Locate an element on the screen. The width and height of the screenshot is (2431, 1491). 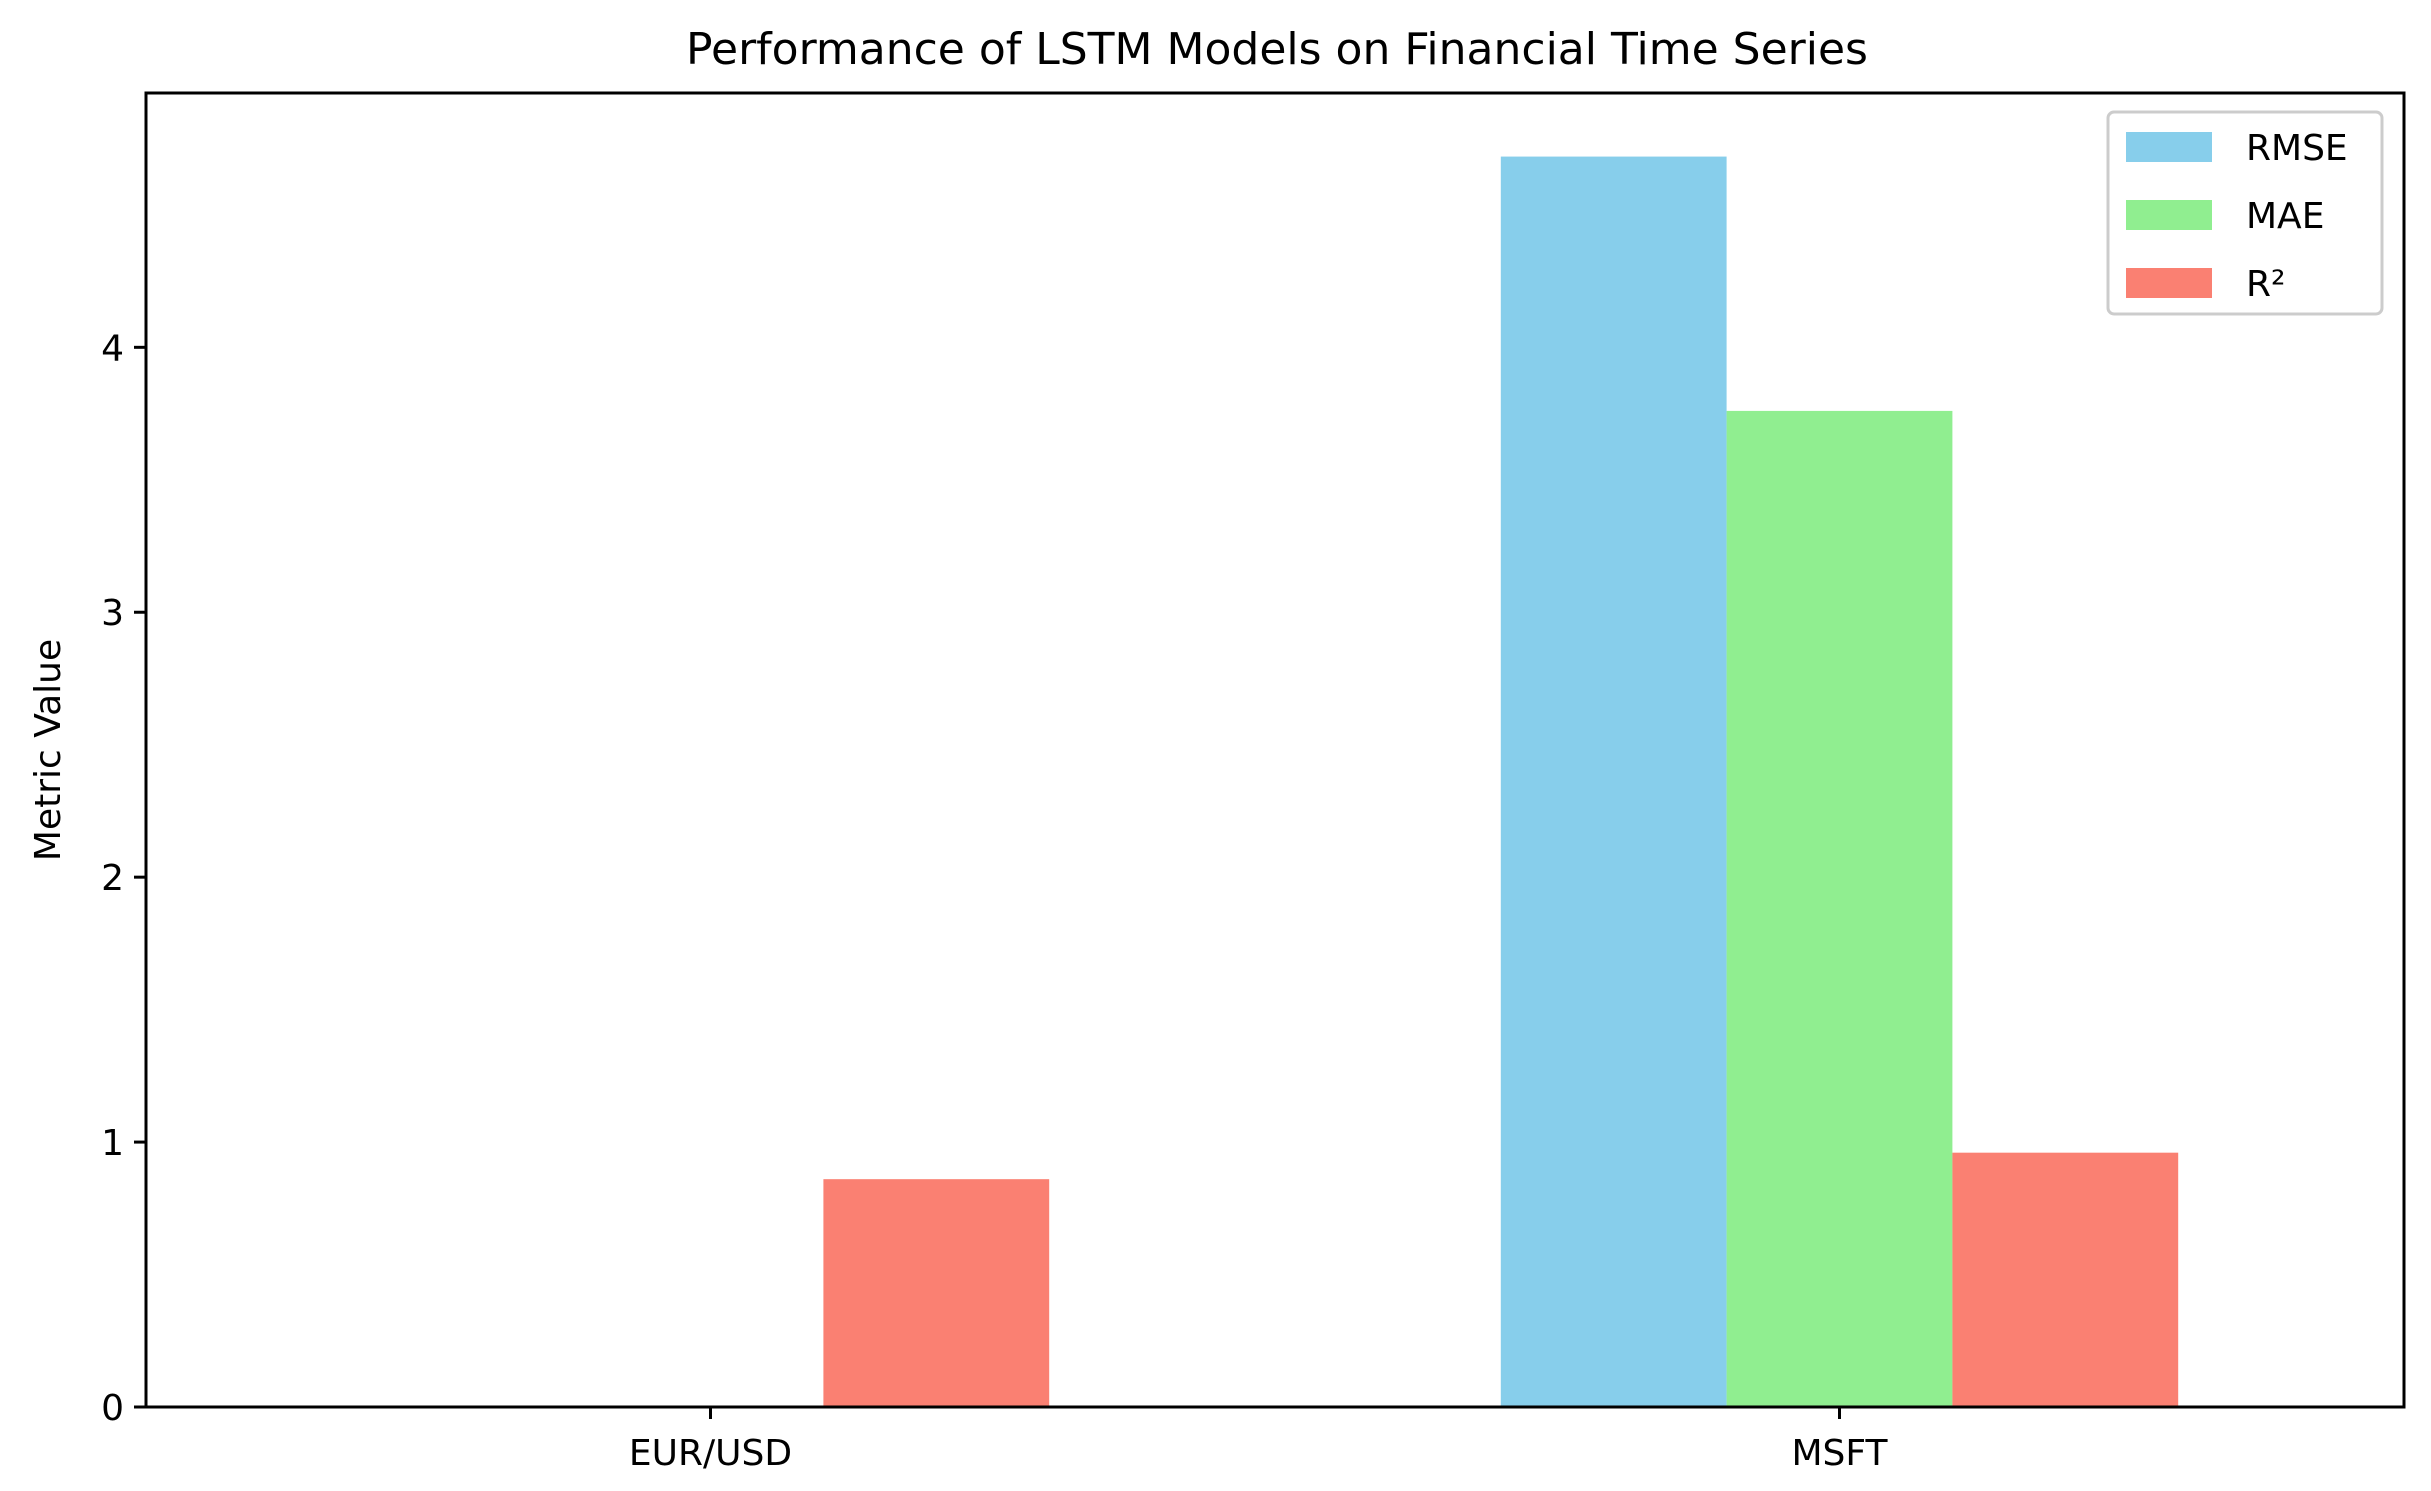
y-axis-label: Metric Value is located at coordinates (48, 750).